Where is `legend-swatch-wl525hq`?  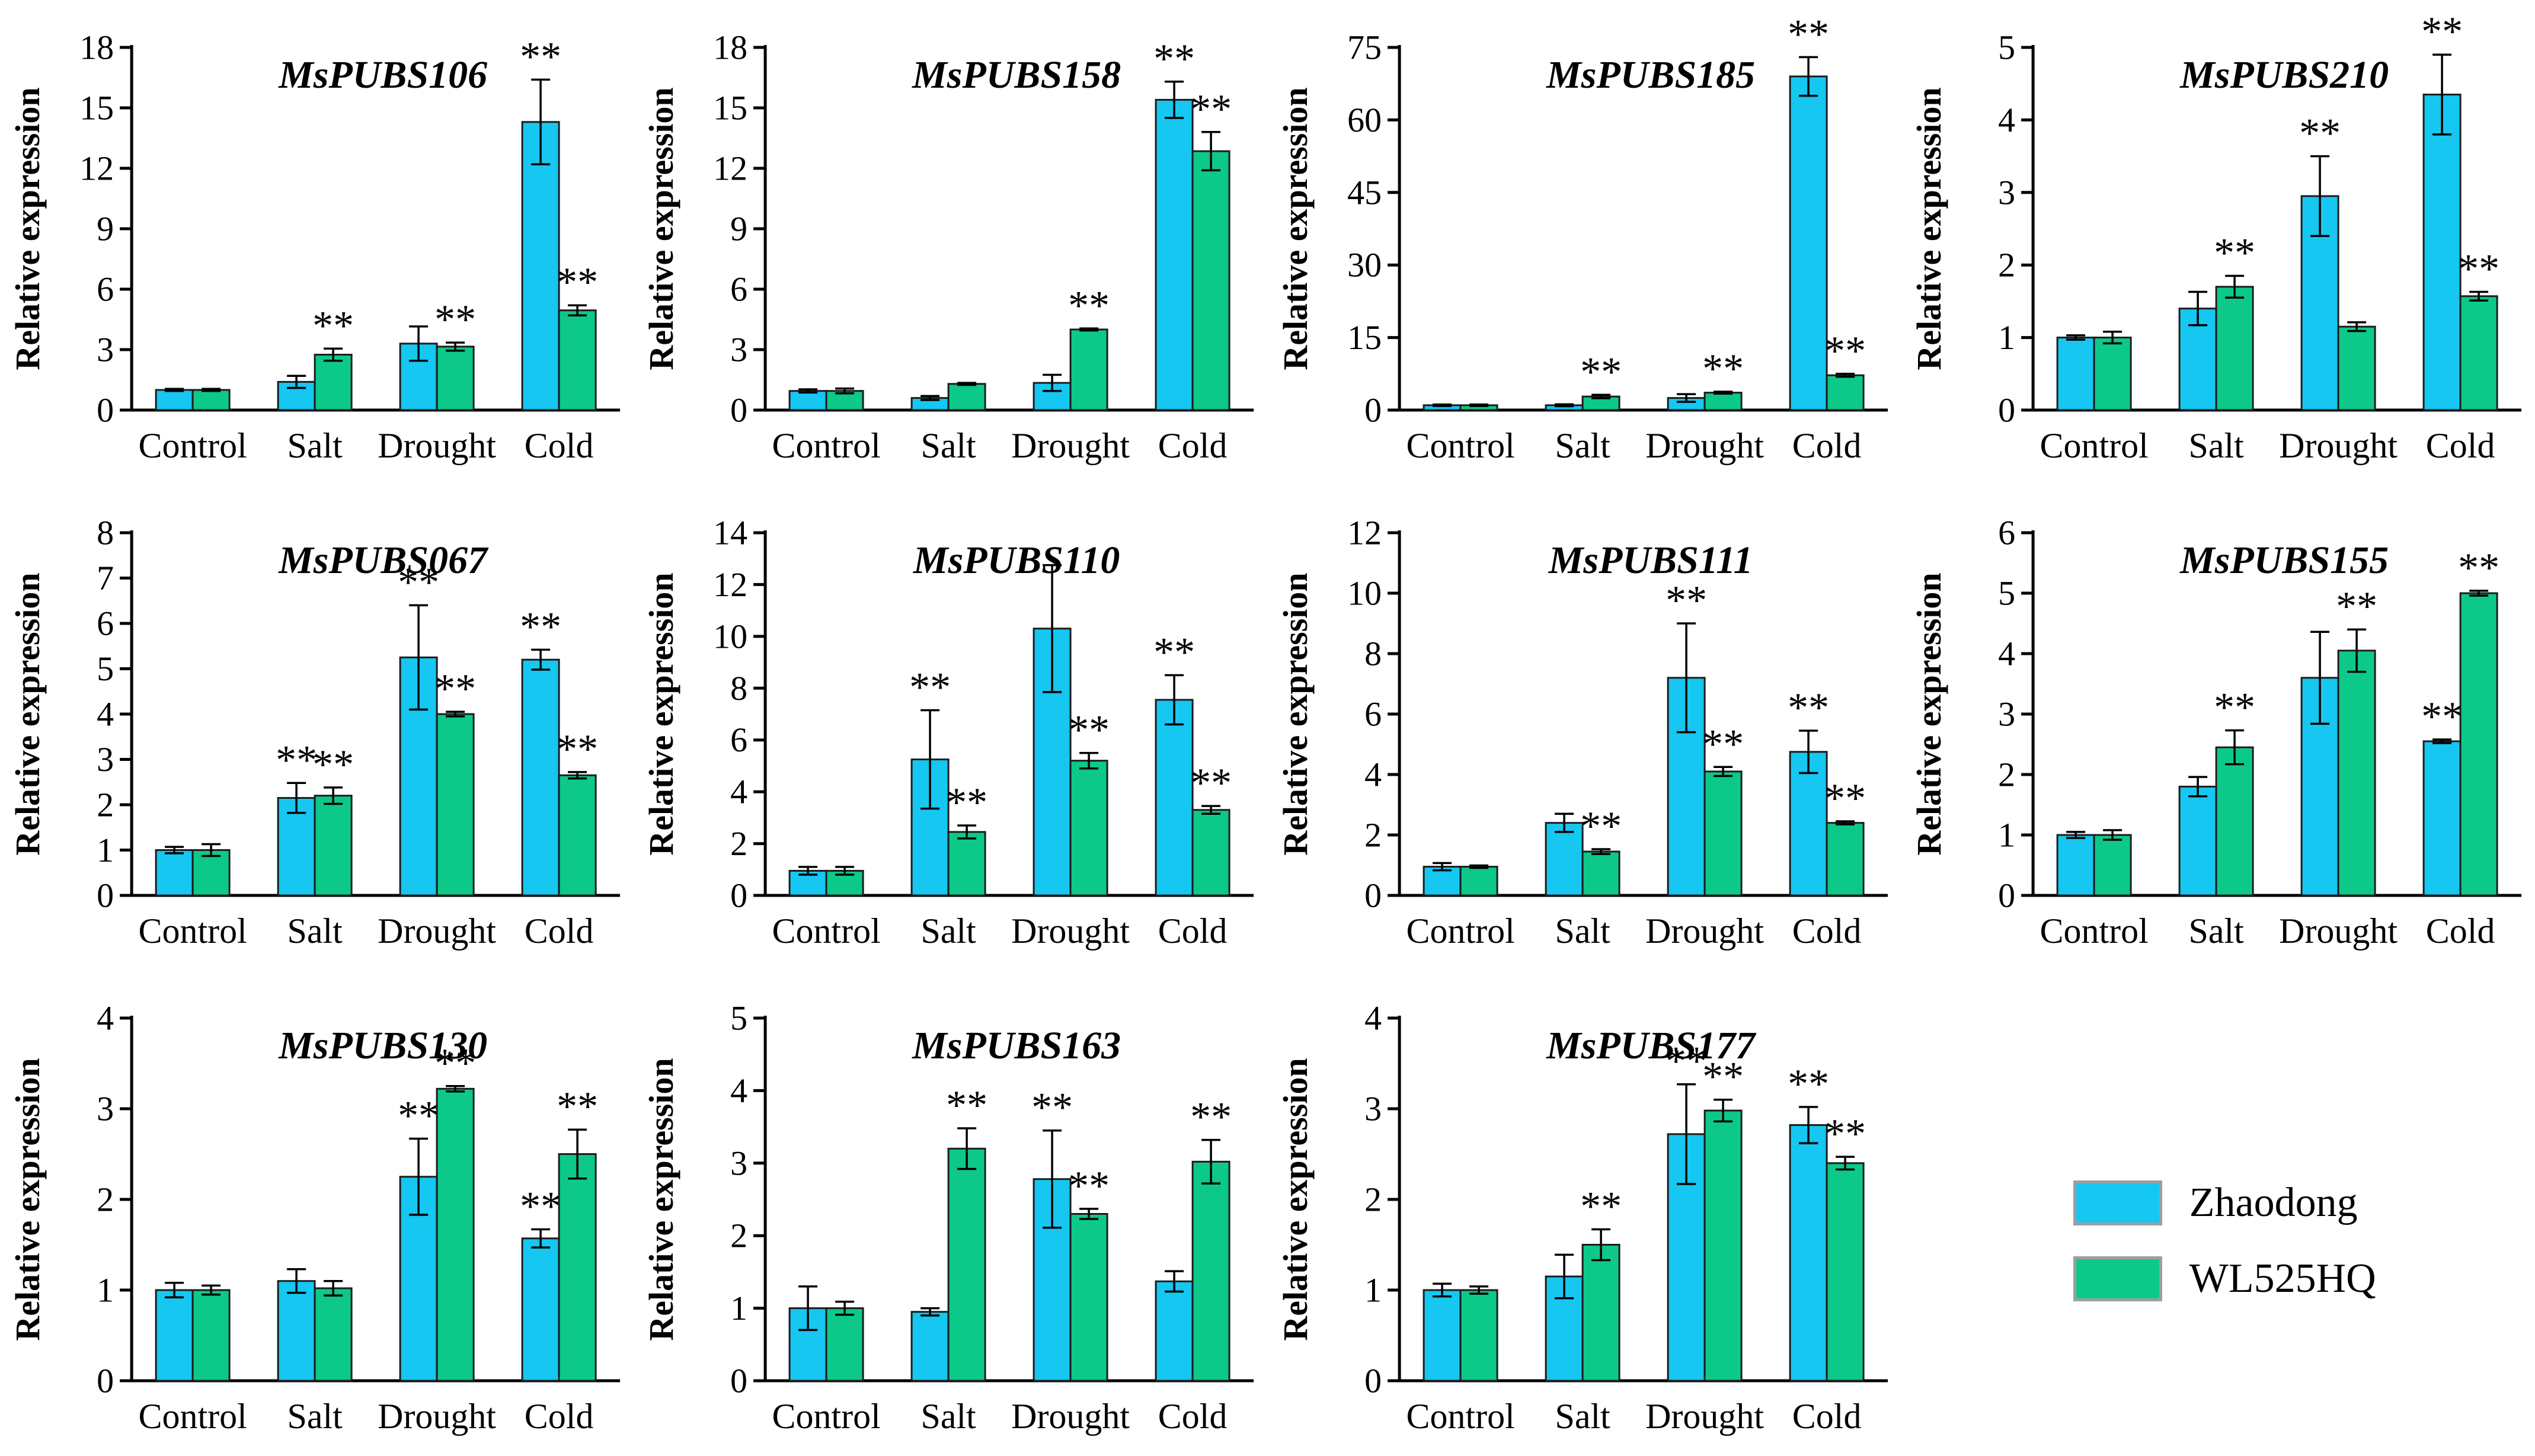
legend-swatch-wl525hq is located at coordinates (2117, 1278).